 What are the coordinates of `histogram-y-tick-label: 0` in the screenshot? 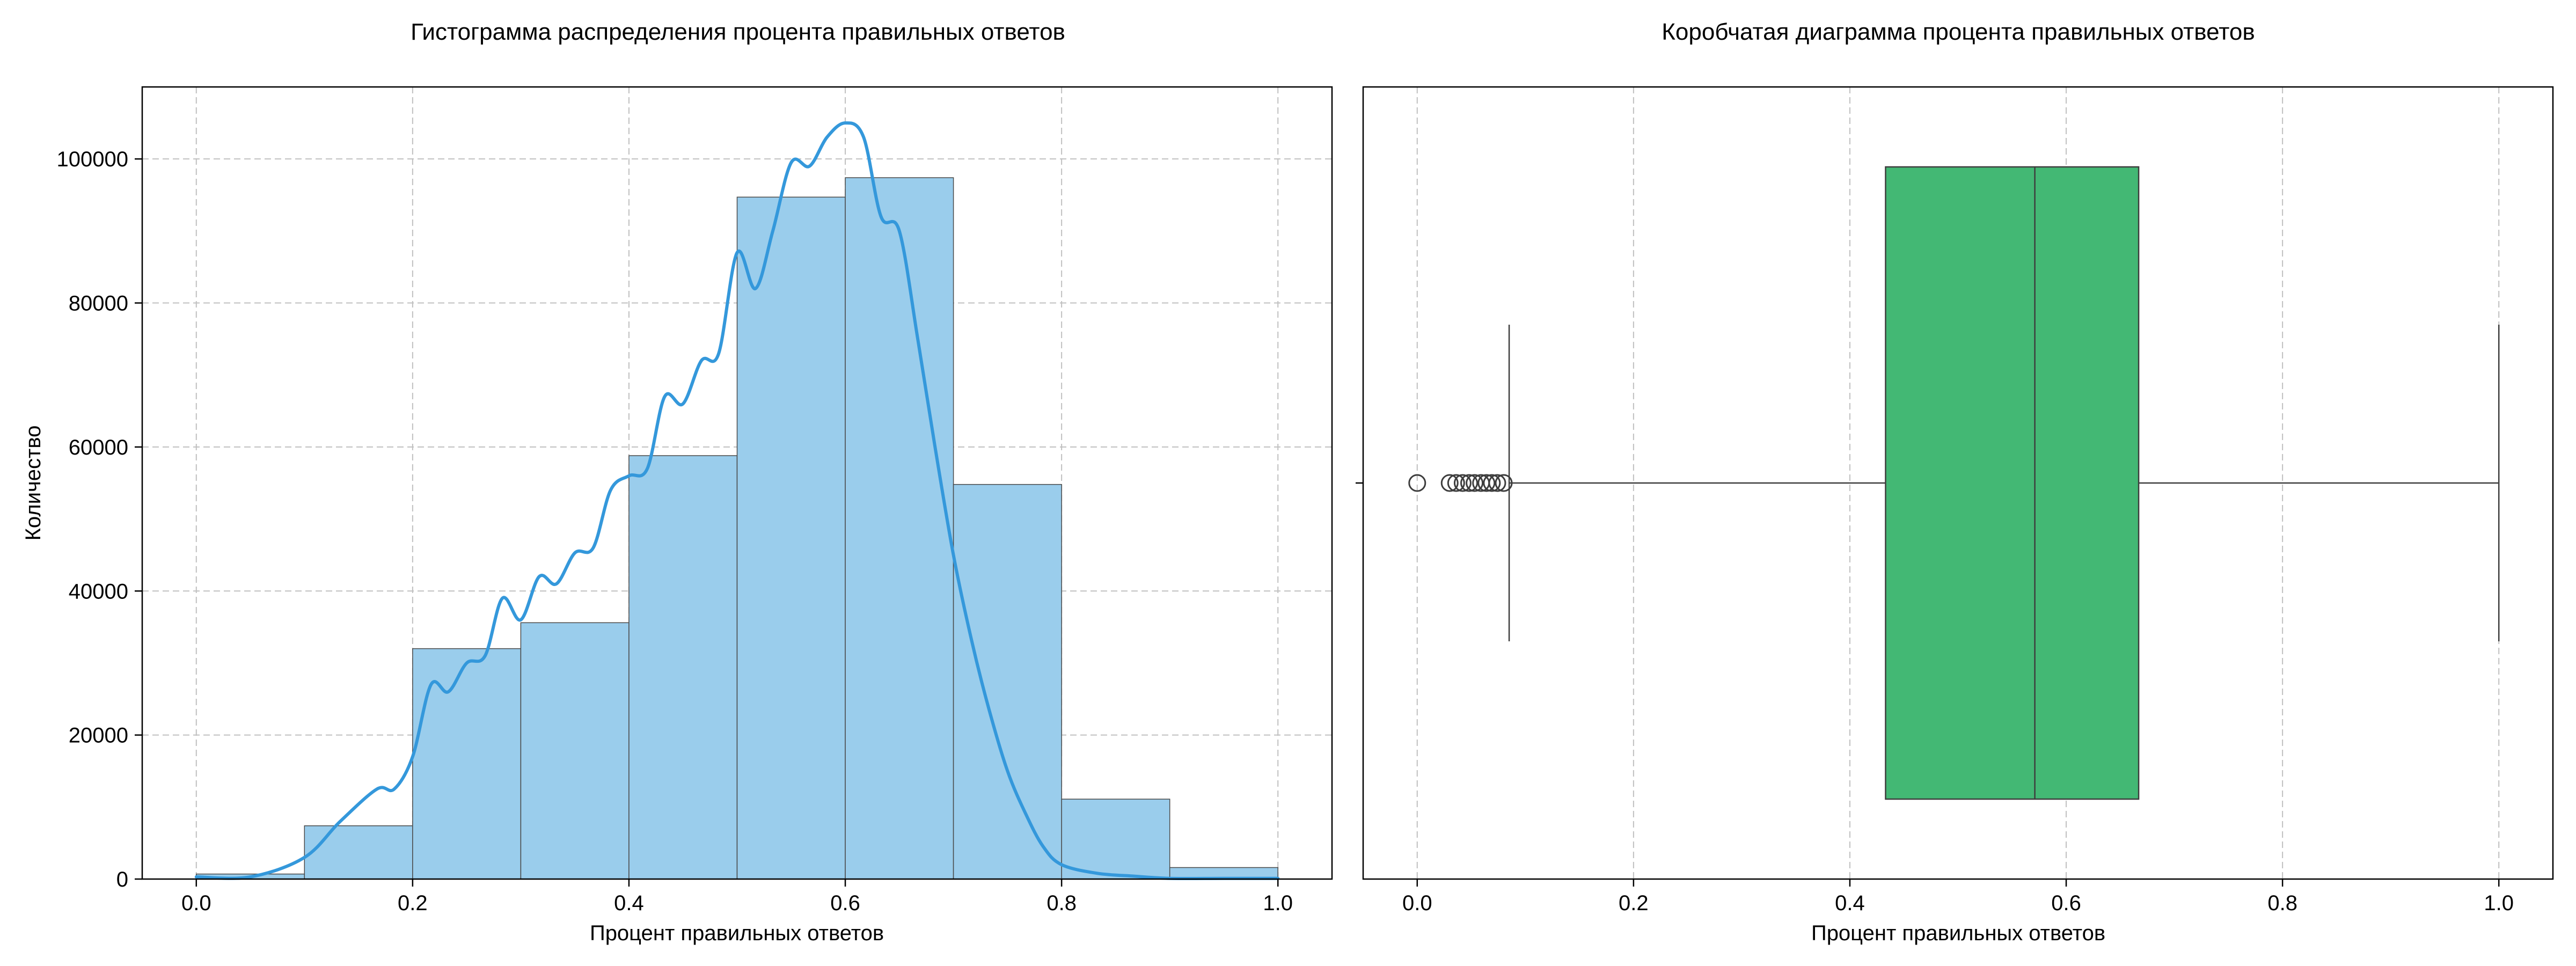 It's located at (122, 879).